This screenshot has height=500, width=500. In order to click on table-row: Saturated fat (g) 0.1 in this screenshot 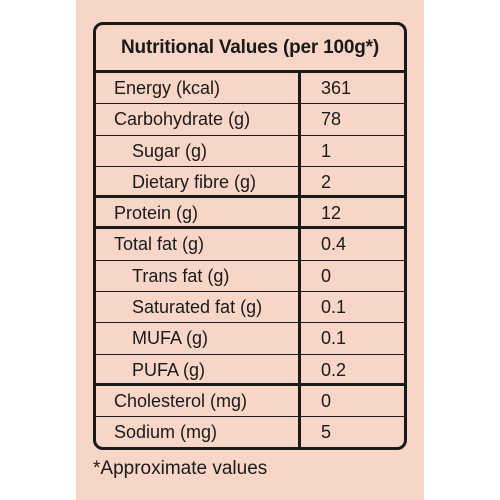, I will do `click(250, 308)`.